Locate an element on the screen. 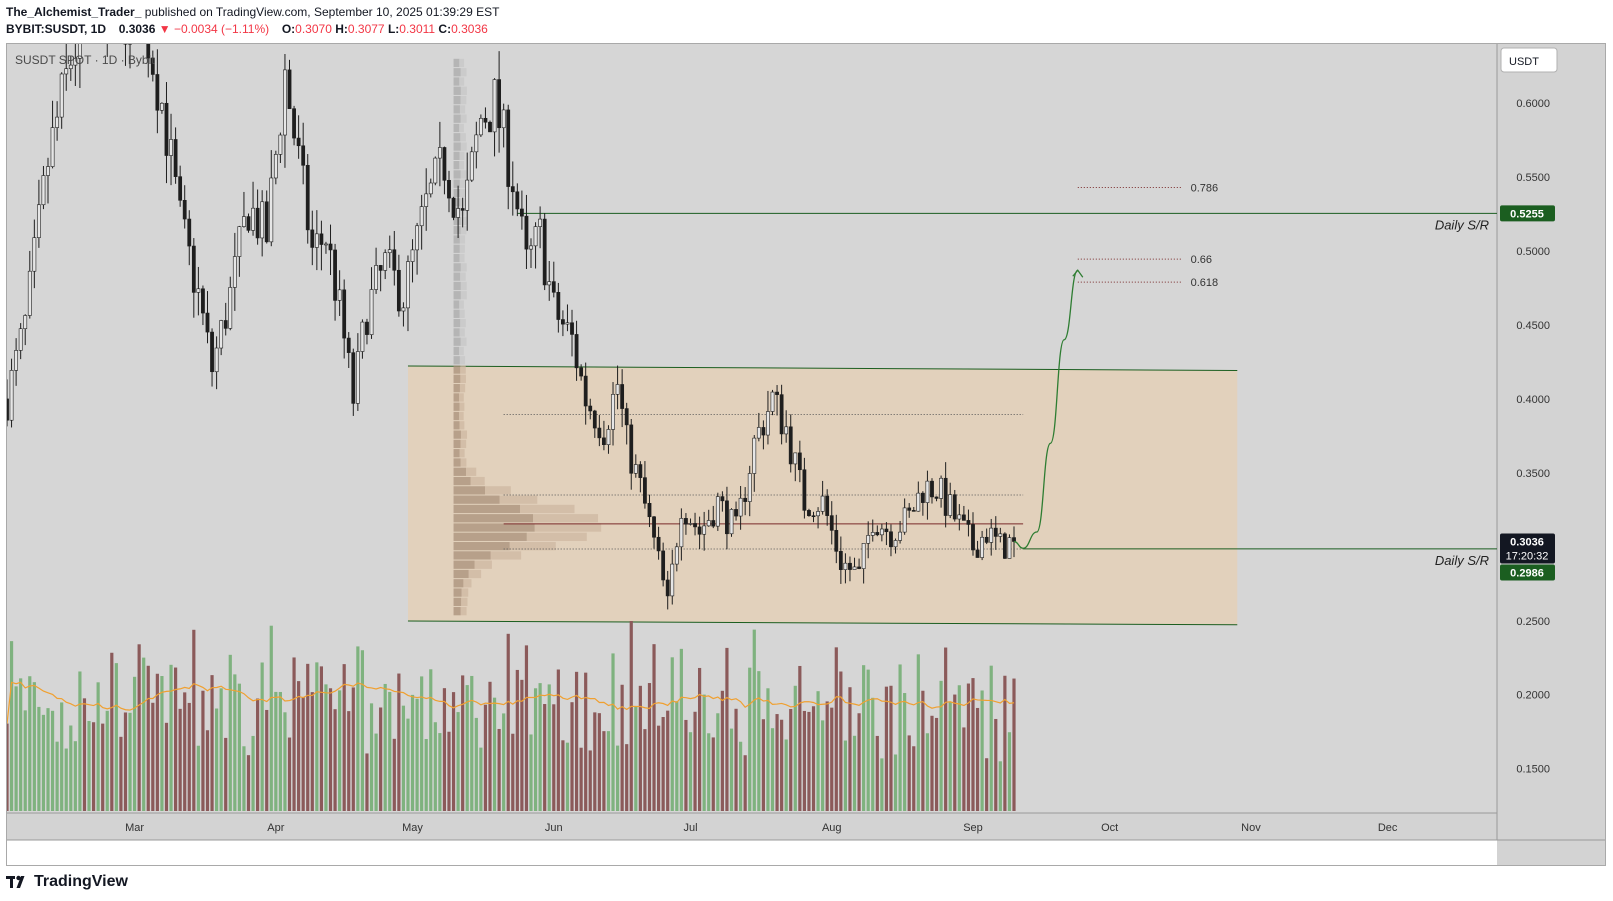 Image resolution: width=1613 pixels, height=901 pixels. currency-button-label: USDT is located at coordinates (1524, 62).